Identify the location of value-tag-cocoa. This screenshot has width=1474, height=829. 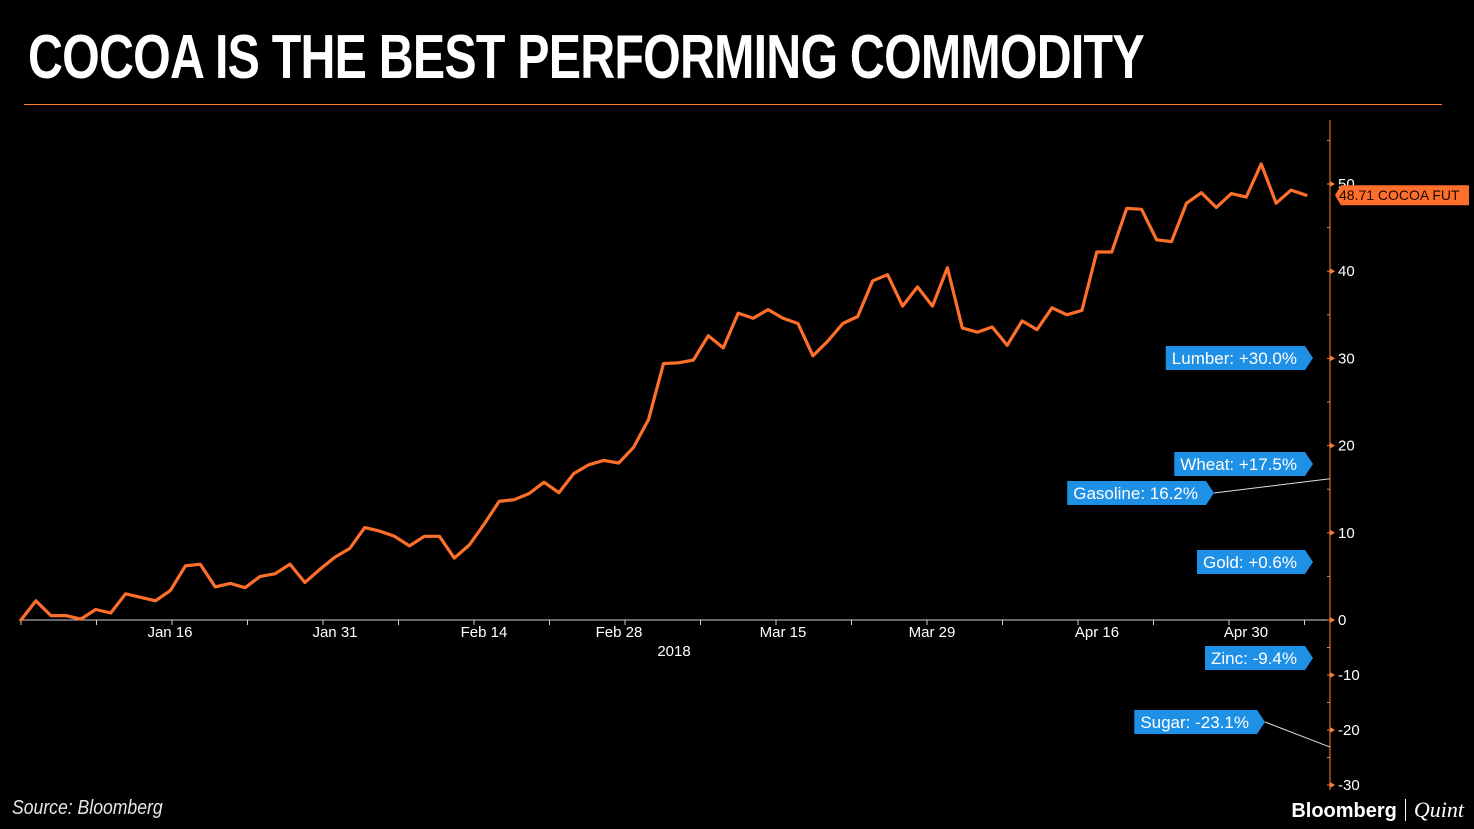
(1402, 195).